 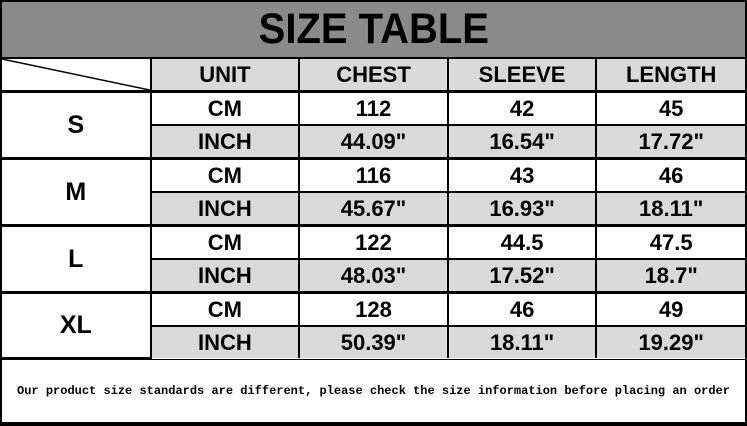 I want to click on col-header-chest: CHEST, so click(x=373, y=76).